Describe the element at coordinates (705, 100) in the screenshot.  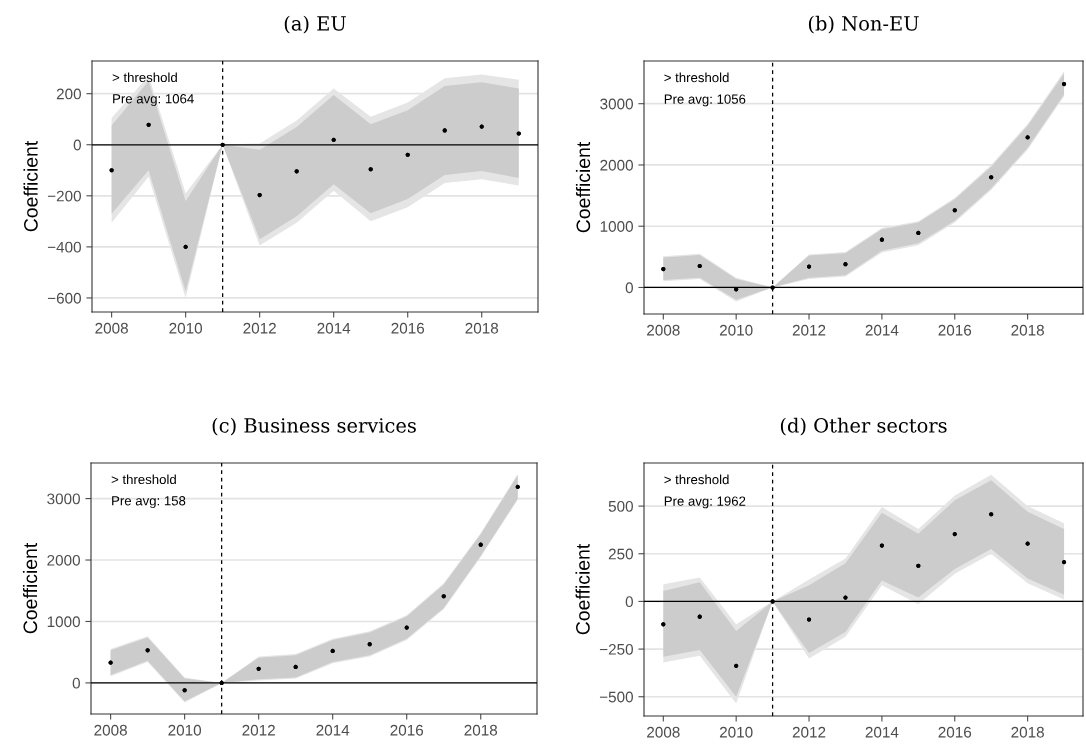
I see `annotation: Pre avg: 1056` at that location.